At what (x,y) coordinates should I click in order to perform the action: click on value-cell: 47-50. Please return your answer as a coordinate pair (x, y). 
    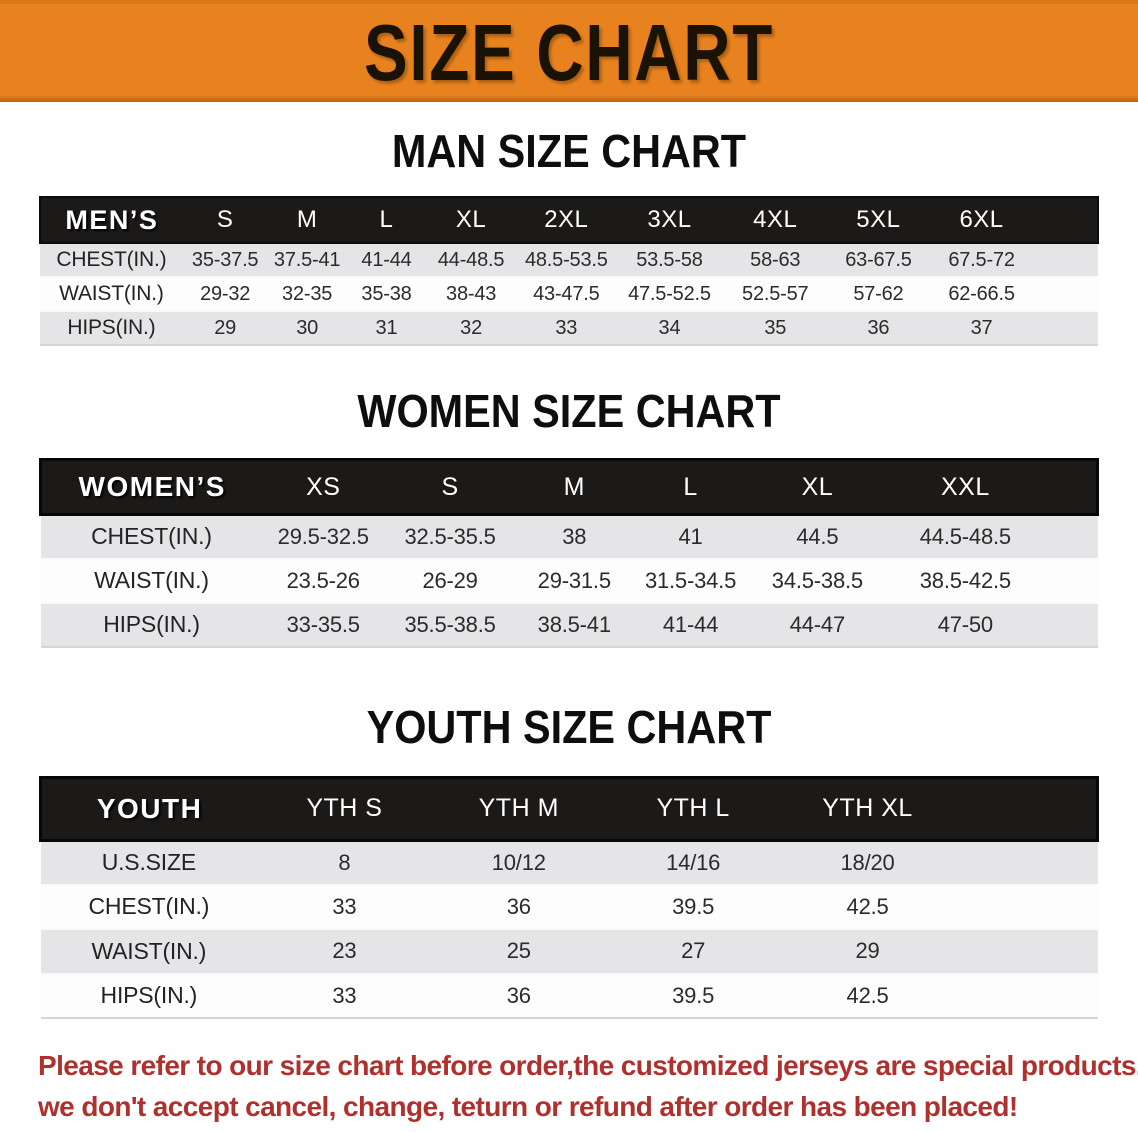
    Looking at the image, I should click on (965, 624).